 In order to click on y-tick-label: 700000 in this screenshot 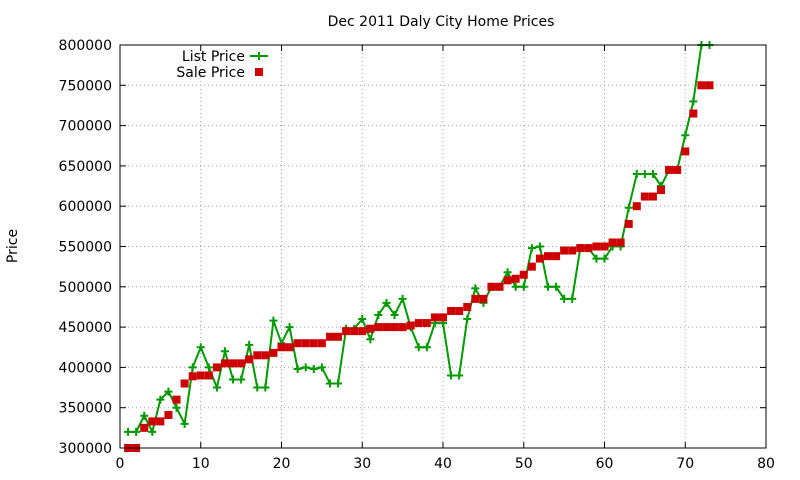, I will do `click(85, 127)`.